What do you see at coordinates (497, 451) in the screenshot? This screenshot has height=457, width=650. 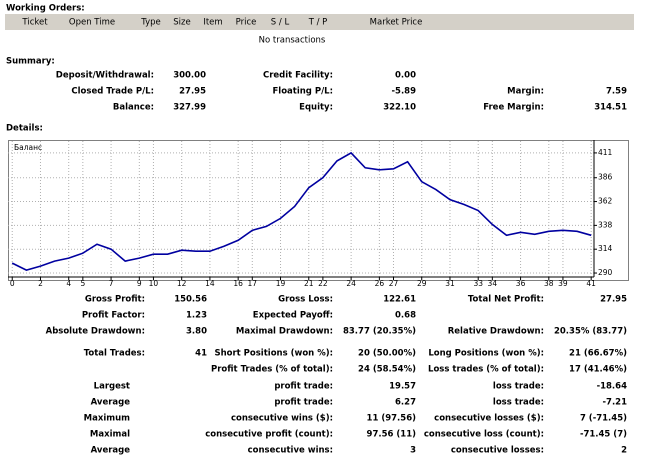 I see `label: consecutive losses:` at bounding box center [497, 451].